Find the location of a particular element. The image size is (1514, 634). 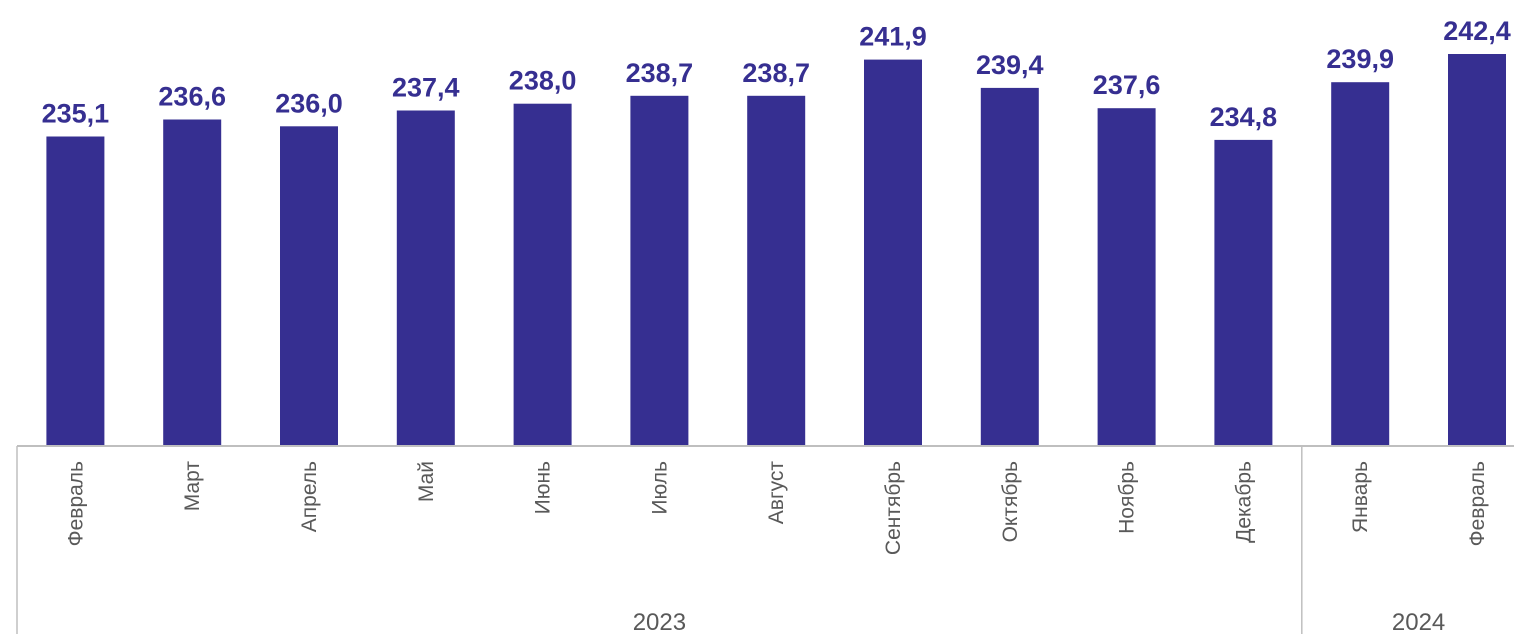

value-label-1: 235,1 is located at coordinates (76, 114).